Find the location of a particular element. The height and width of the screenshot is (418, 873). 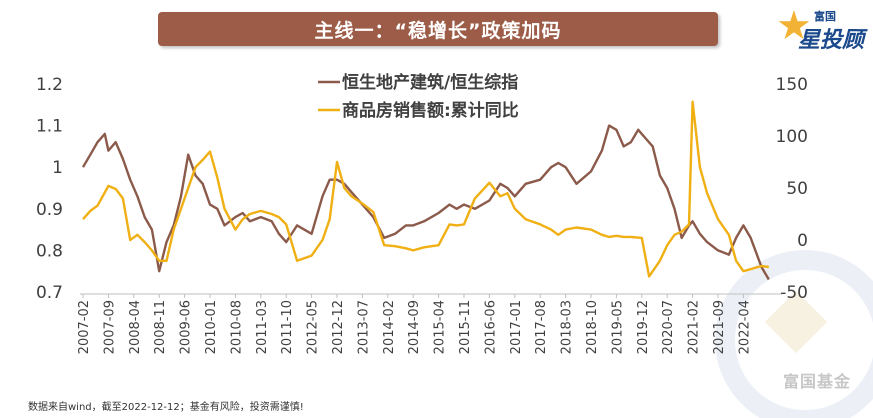

x-tick-label: 2017-08 is located at coordinates (541, 327).